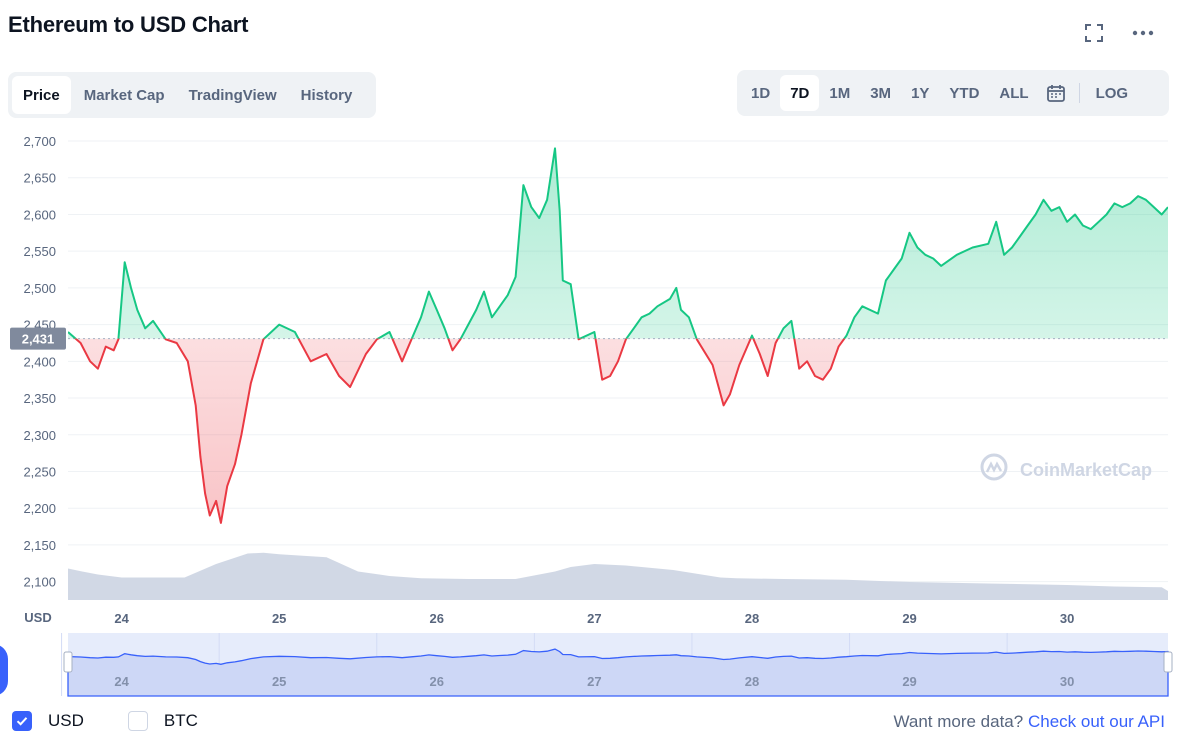 The image size is (1183, 753). I want to click on volume-area, so click(618, 576).